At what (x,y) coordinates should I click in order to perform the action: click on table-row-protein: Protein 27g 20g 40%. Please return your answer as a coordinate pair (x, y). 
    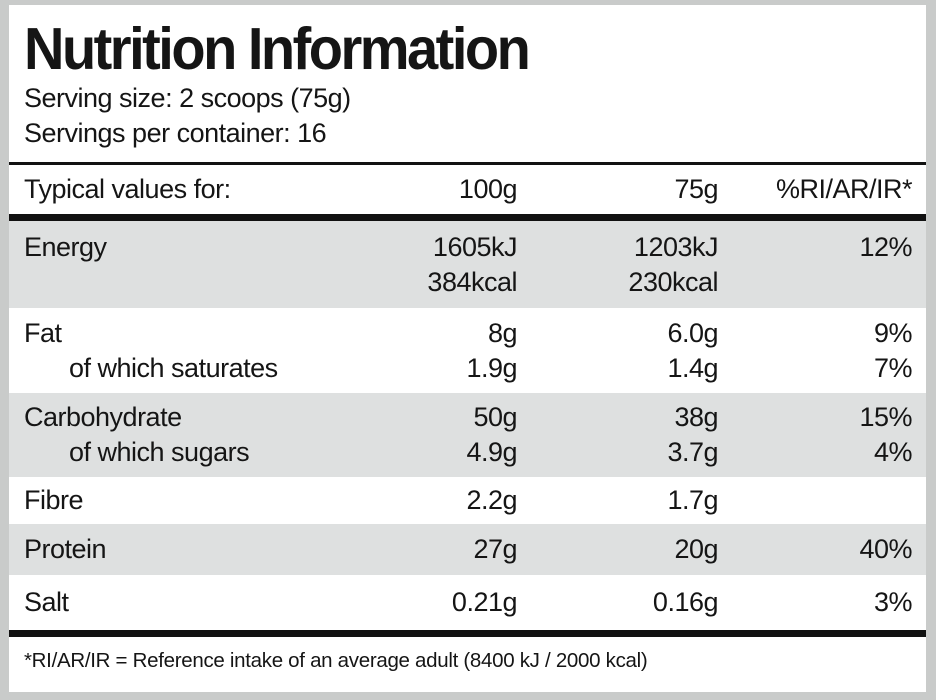
    Looking at the image, I should click on (467, 549).